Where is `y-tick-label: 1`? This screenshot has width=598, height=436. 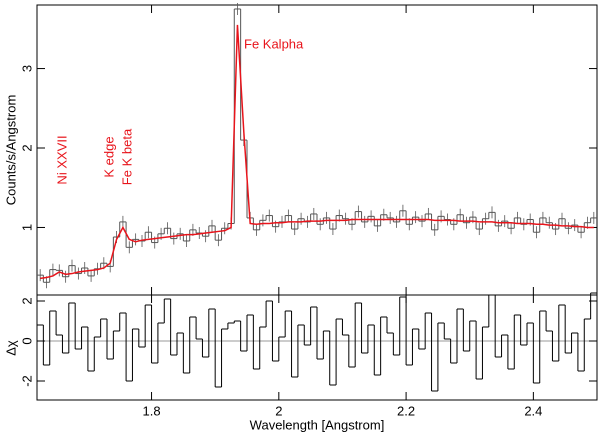 y-tick-label: 1 is located at coordinates (26, 227).